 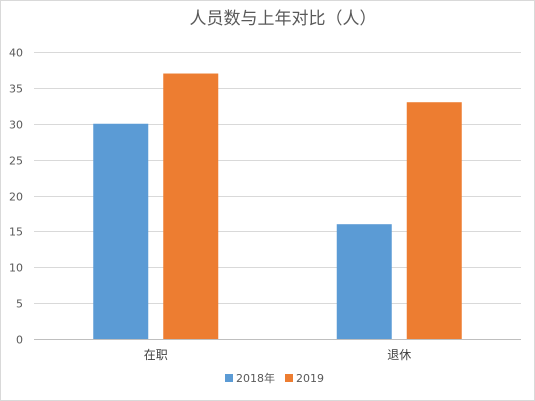 I want to click on legend: 2018年 2019, so click(x=274, y=378).